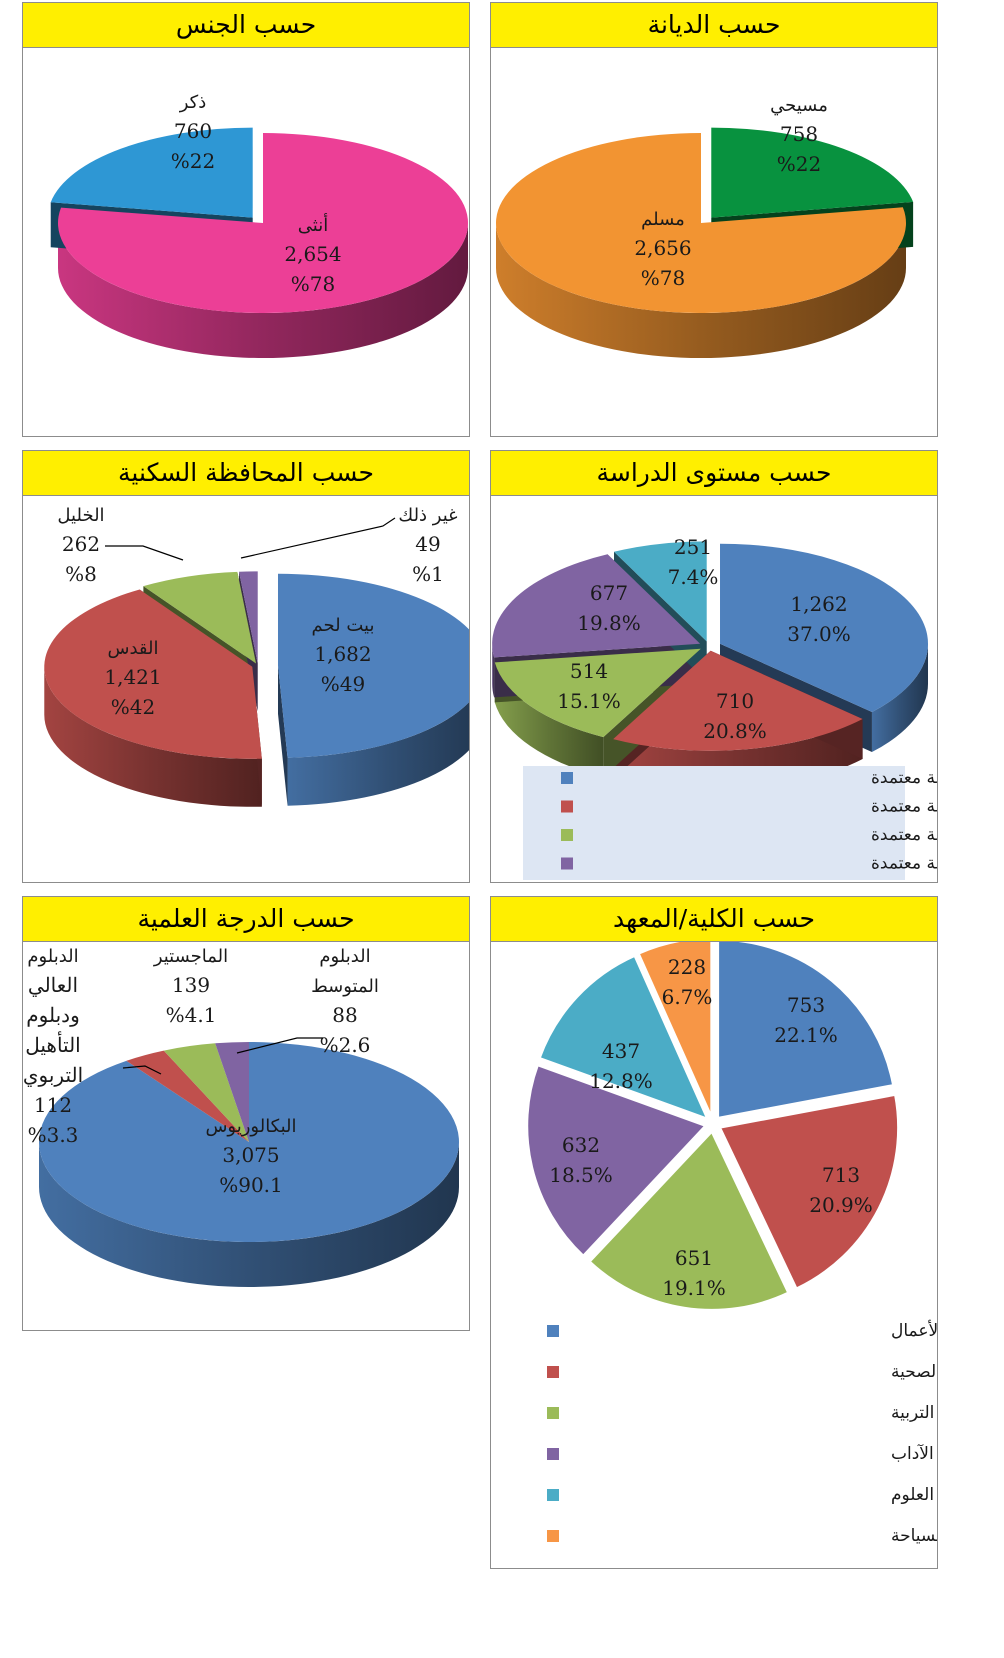  I want to click on study-legend-label-2: طلبة سنة ثالثة [60-89 ساعة معتمدة, so click(904, 835).